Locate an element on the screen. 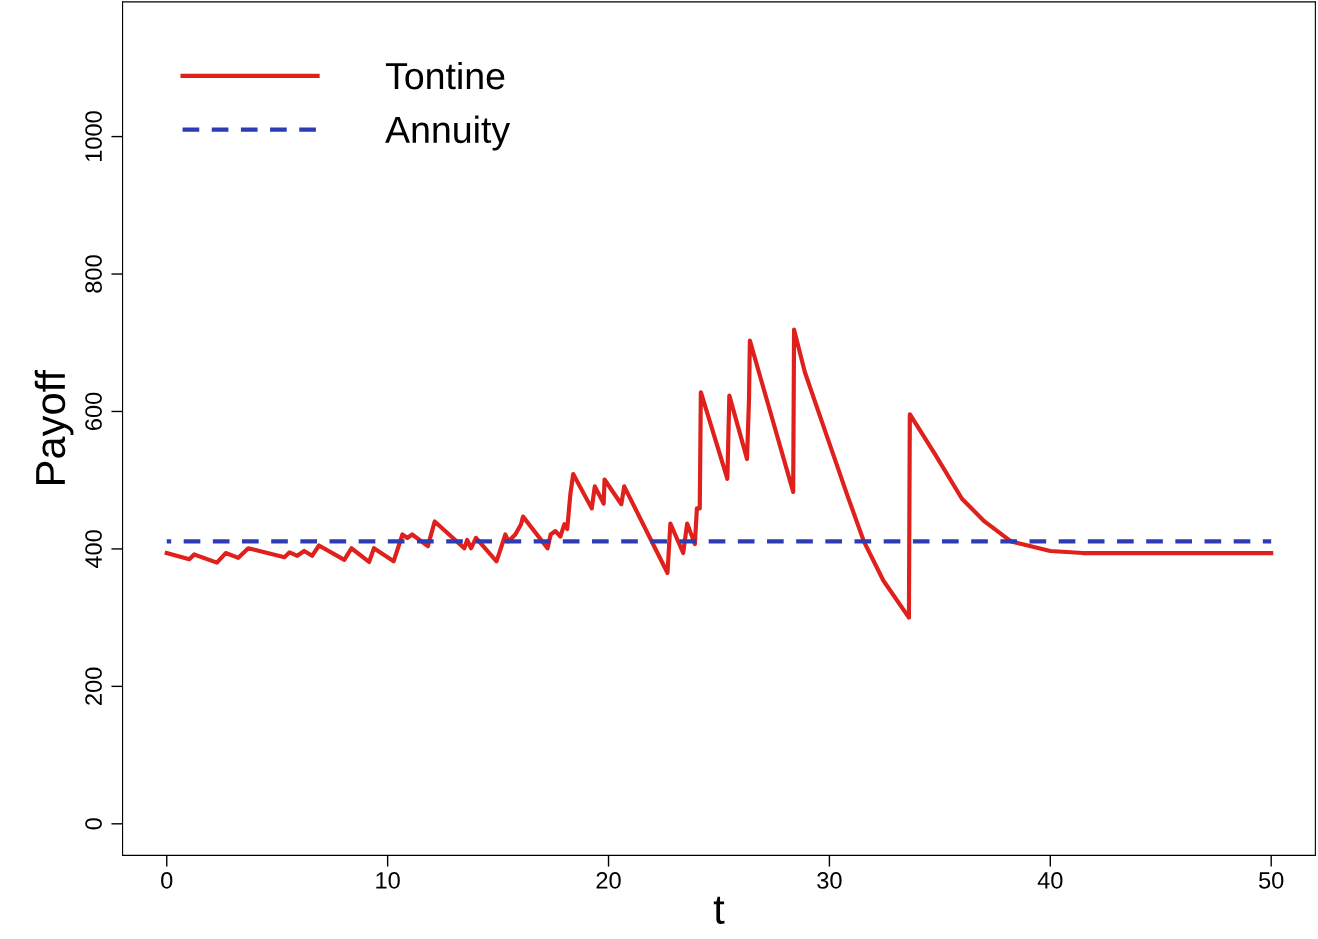  y-tick-label: 400 is located at coordinates (93, 549).